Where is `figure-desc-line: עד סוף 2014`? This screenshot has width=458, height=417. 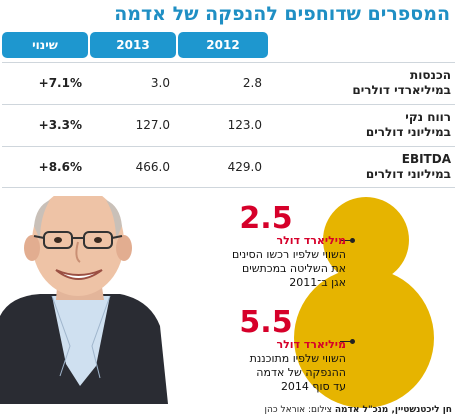 figure-desc-line: עד סוף 2014 is located at coordinates (313, 386).